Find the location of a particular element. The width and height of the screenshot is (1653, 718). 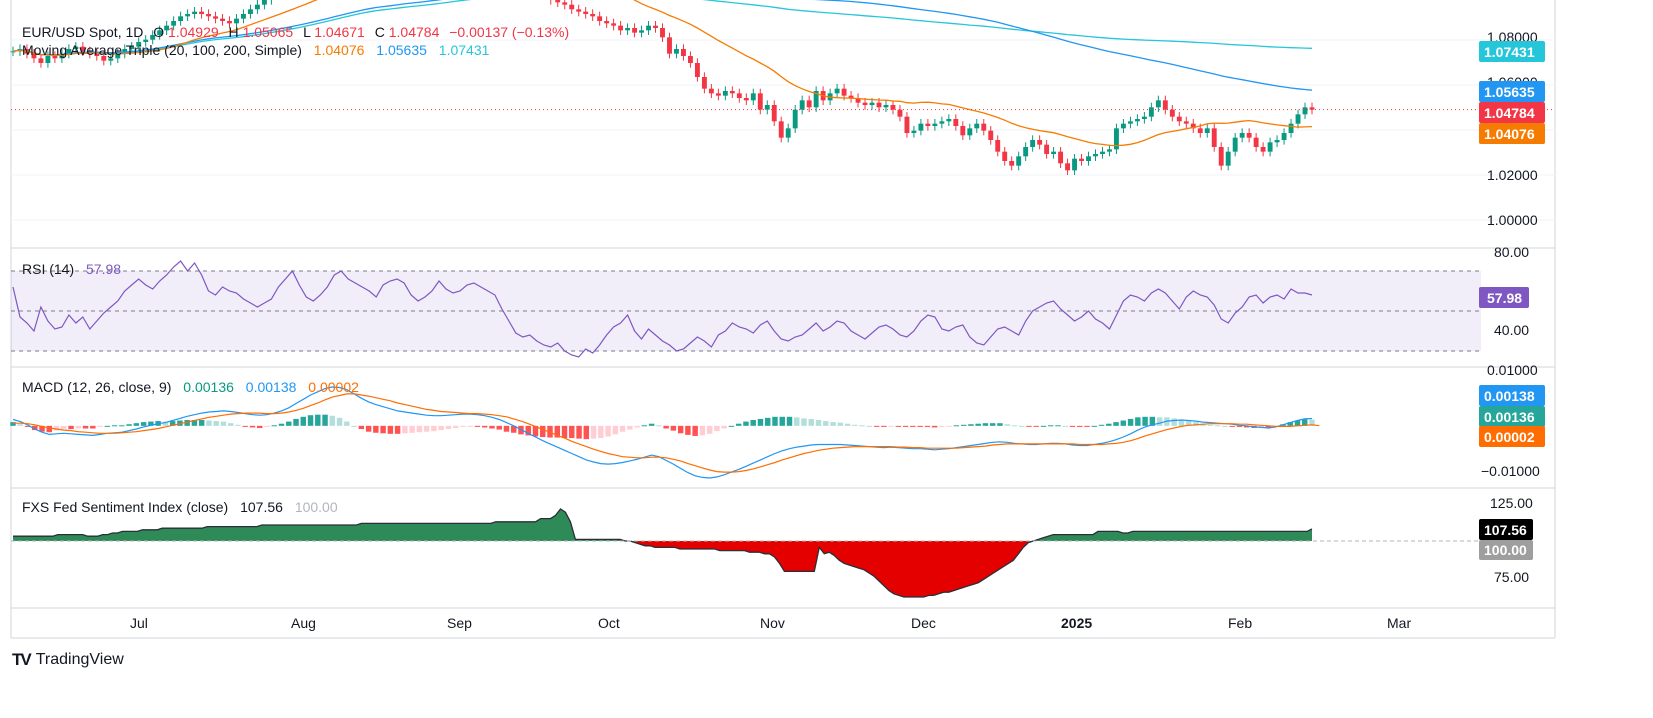

price-tick: 1.02000 is located at coordinates (1512, 175).